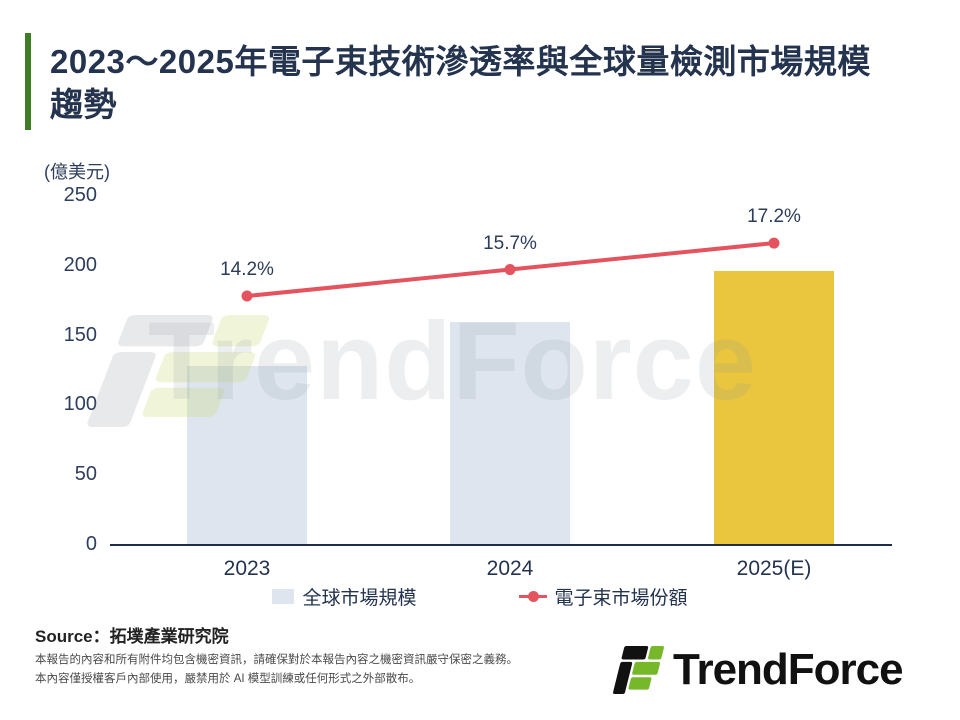 The height and width of the screenshot is (720, 960). What do you see at coordinates (774, 568) in the screenshot?
I see `x-axis-label-2025(E): 2025(E)` at bounding box center [774, 568].